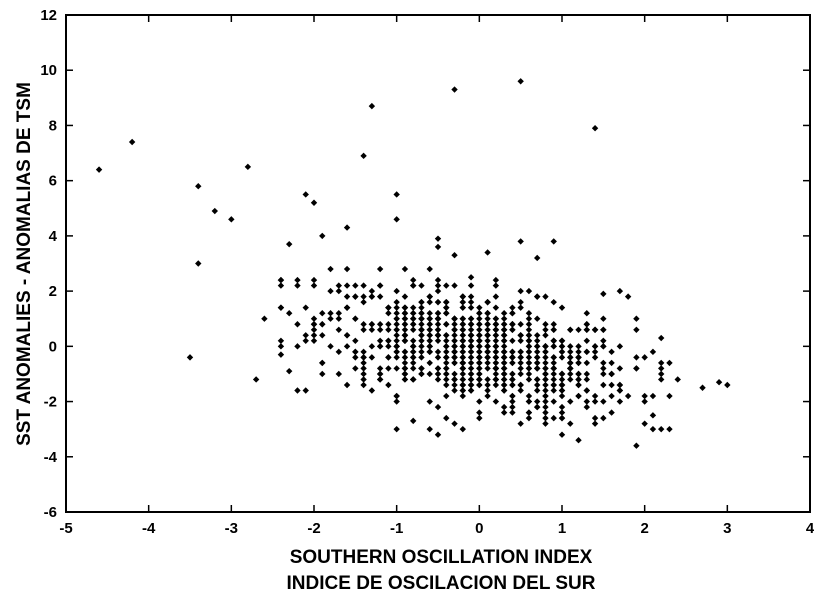  I want to click on y-tick-label: 4, so click(53, 236).